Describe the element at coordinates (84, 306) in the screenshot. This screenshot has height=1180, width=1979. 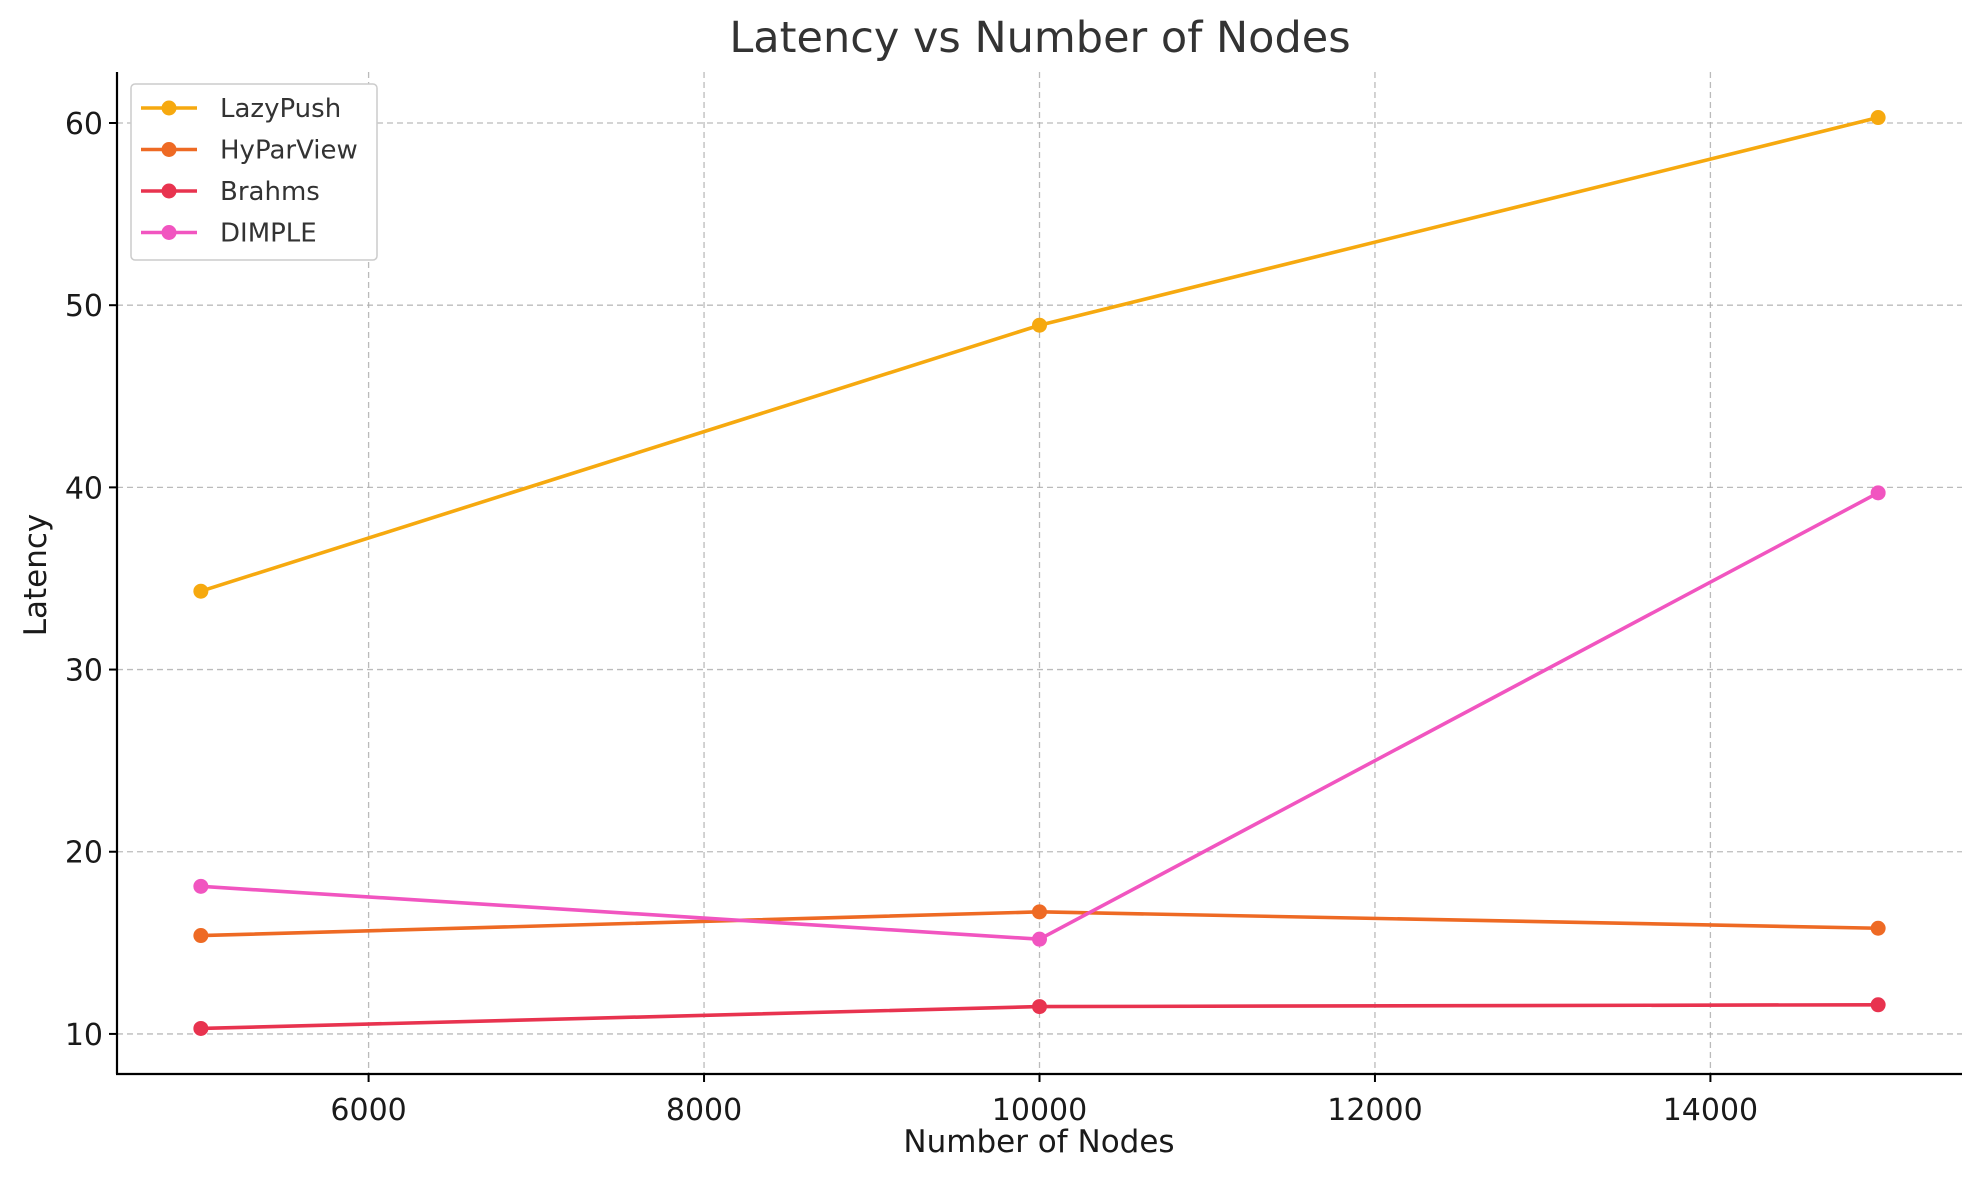
I see `y-tick-label: 50` at that location.